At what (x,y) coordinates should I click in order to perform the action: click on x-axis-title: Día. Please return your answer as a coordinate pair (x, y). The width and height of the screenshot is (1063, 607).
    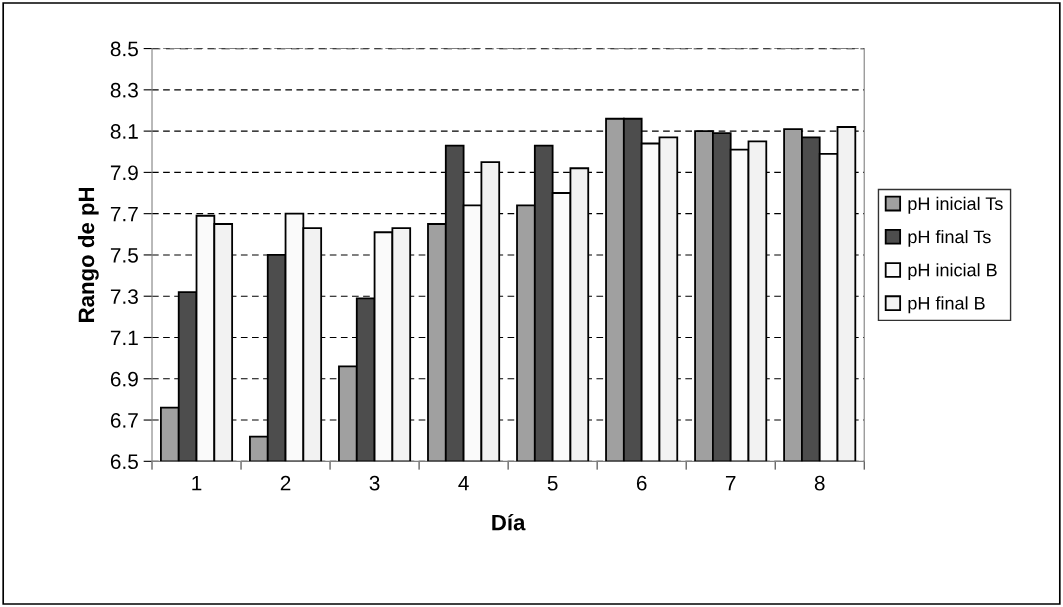
    Looking at the image, I should click on (509, 522).